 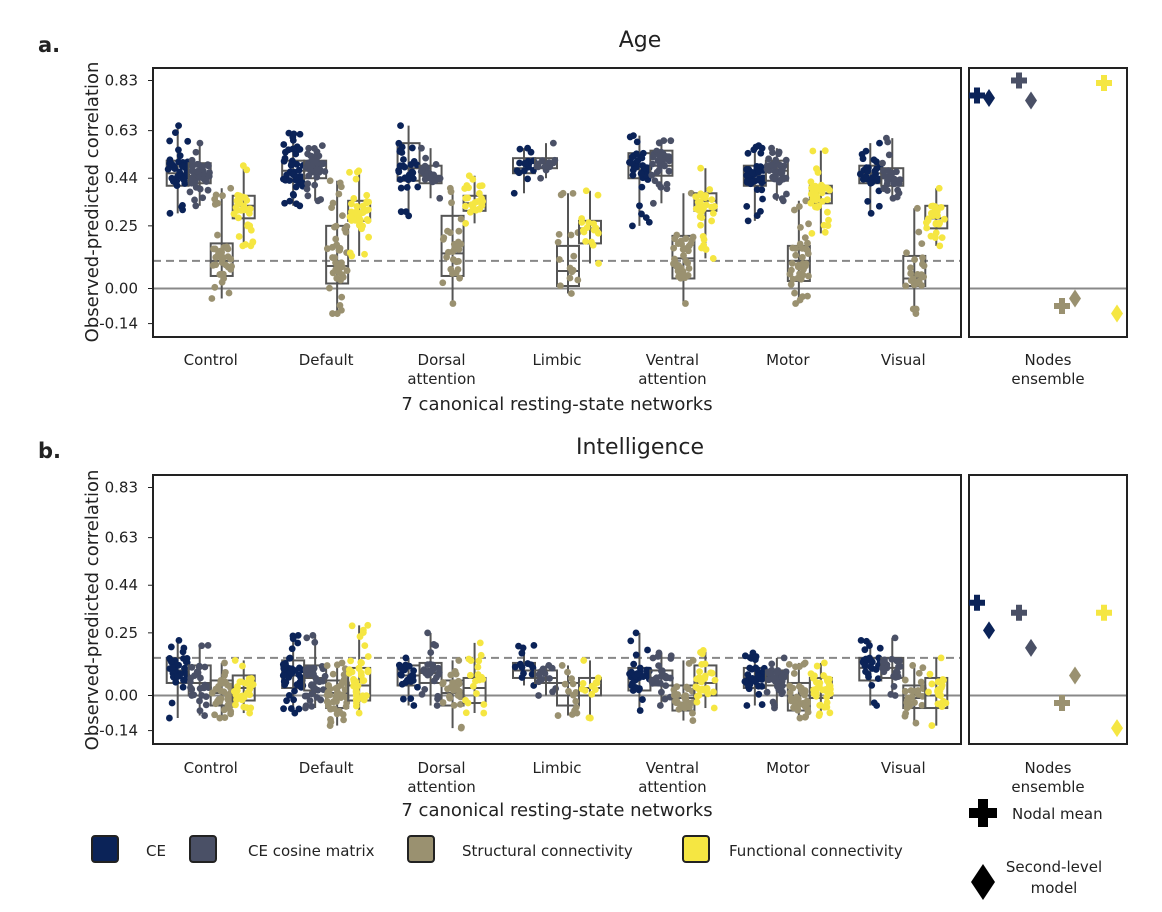 I want to click on legend-label-second-level: model, so click(x=1054, y=888).